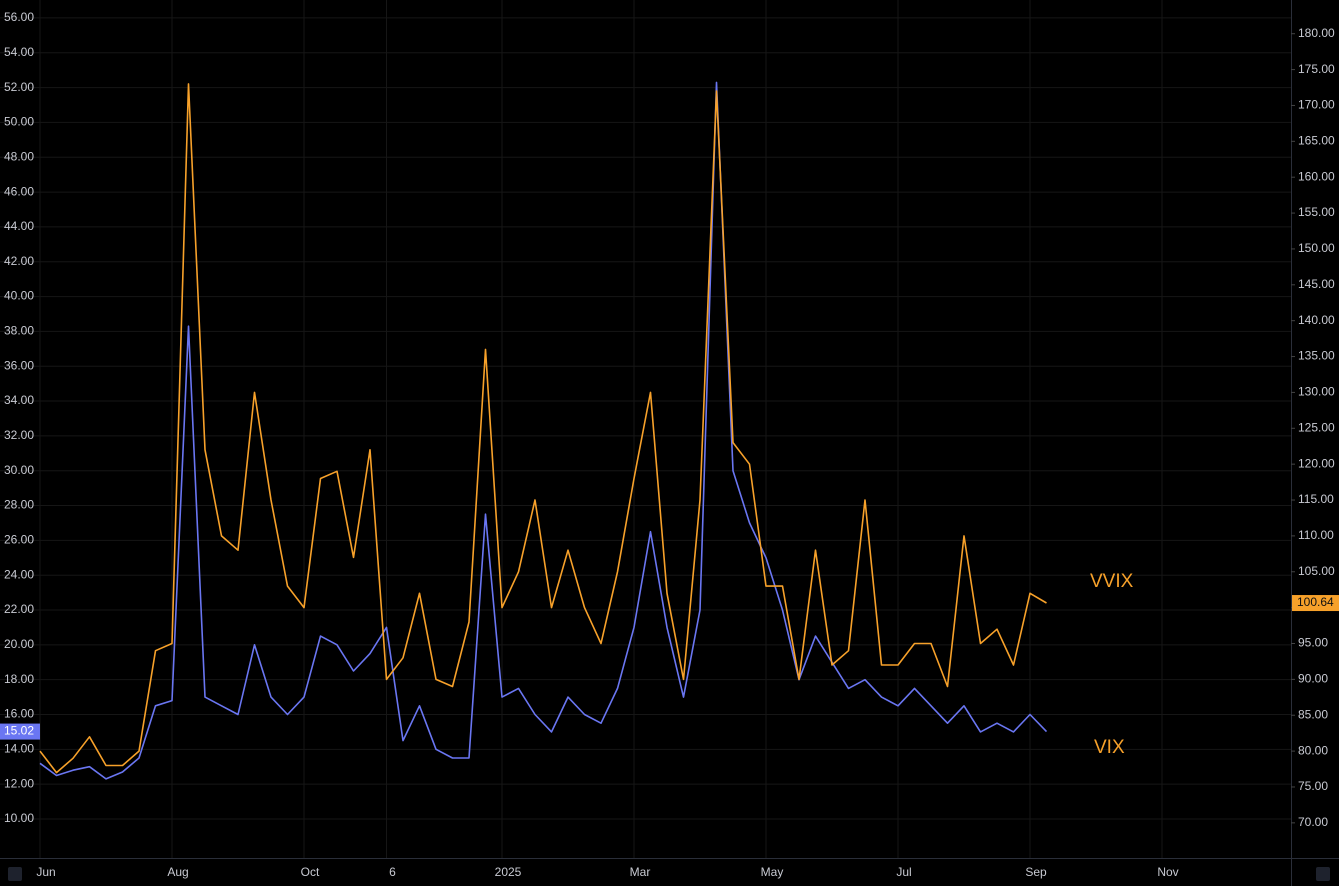 The height and width of the screenshot is (886, 1339). What do you see at coordinates (19, 17) in the screenshot?
I see `y-tick-label: 56.00` at bounding box center [19, 17].